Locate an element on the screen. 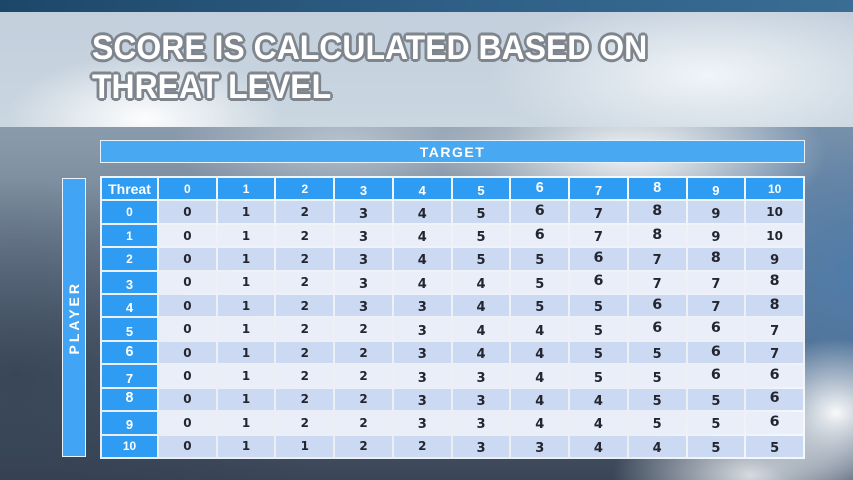 The image size is (853, 480). target-column-header: 6 is located at coordinates (540, 189).